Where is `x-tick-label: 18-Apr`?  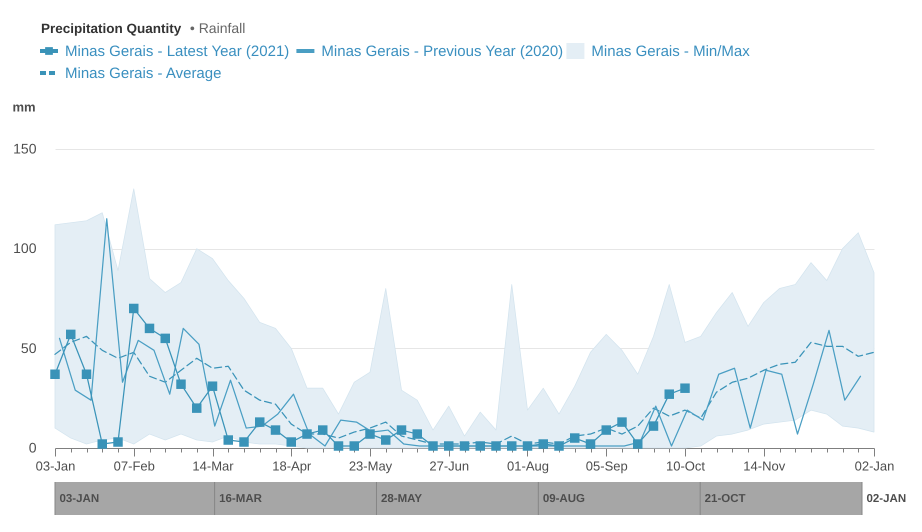 x-tick-label: 18-Apr is located at coordinates (292, 466).